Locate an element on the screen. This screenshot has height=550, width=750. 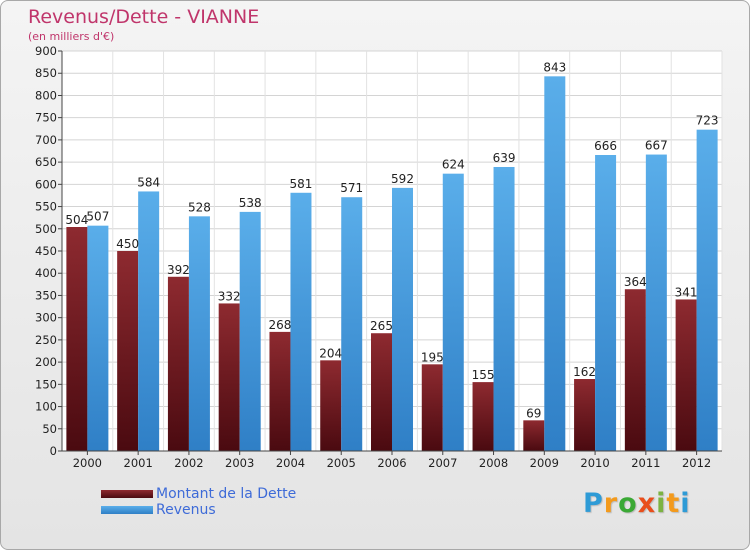
legend-item-debt: Montant de la Dette is located at coordinates (198, 494).